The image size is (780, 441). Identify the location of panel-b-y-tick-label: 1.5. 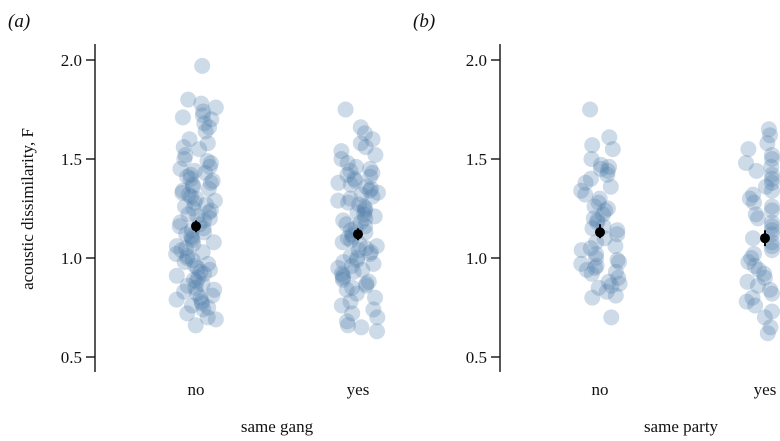
(476, 159).